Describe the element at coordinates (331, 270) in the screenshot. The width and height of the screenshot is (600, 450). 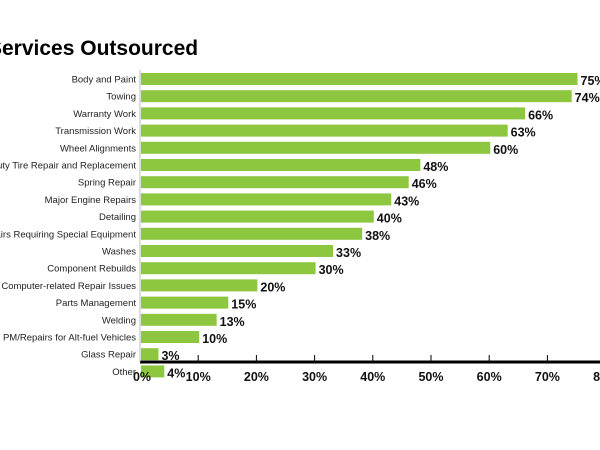
I see `value-label: 30%` at that location.